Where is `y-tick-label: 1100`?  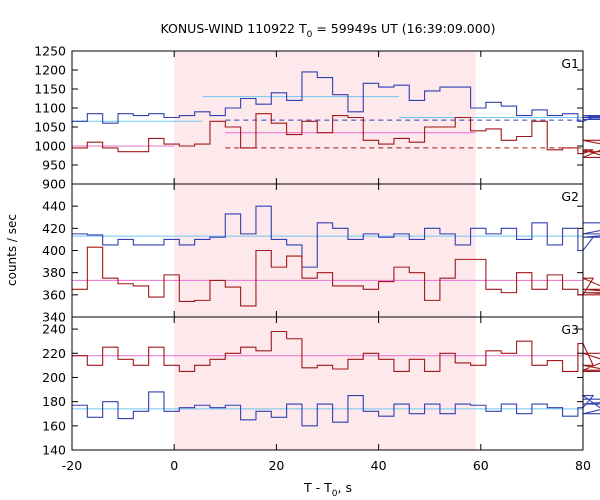 y-tick-label: 1100 is located at coordinates (50, 108).